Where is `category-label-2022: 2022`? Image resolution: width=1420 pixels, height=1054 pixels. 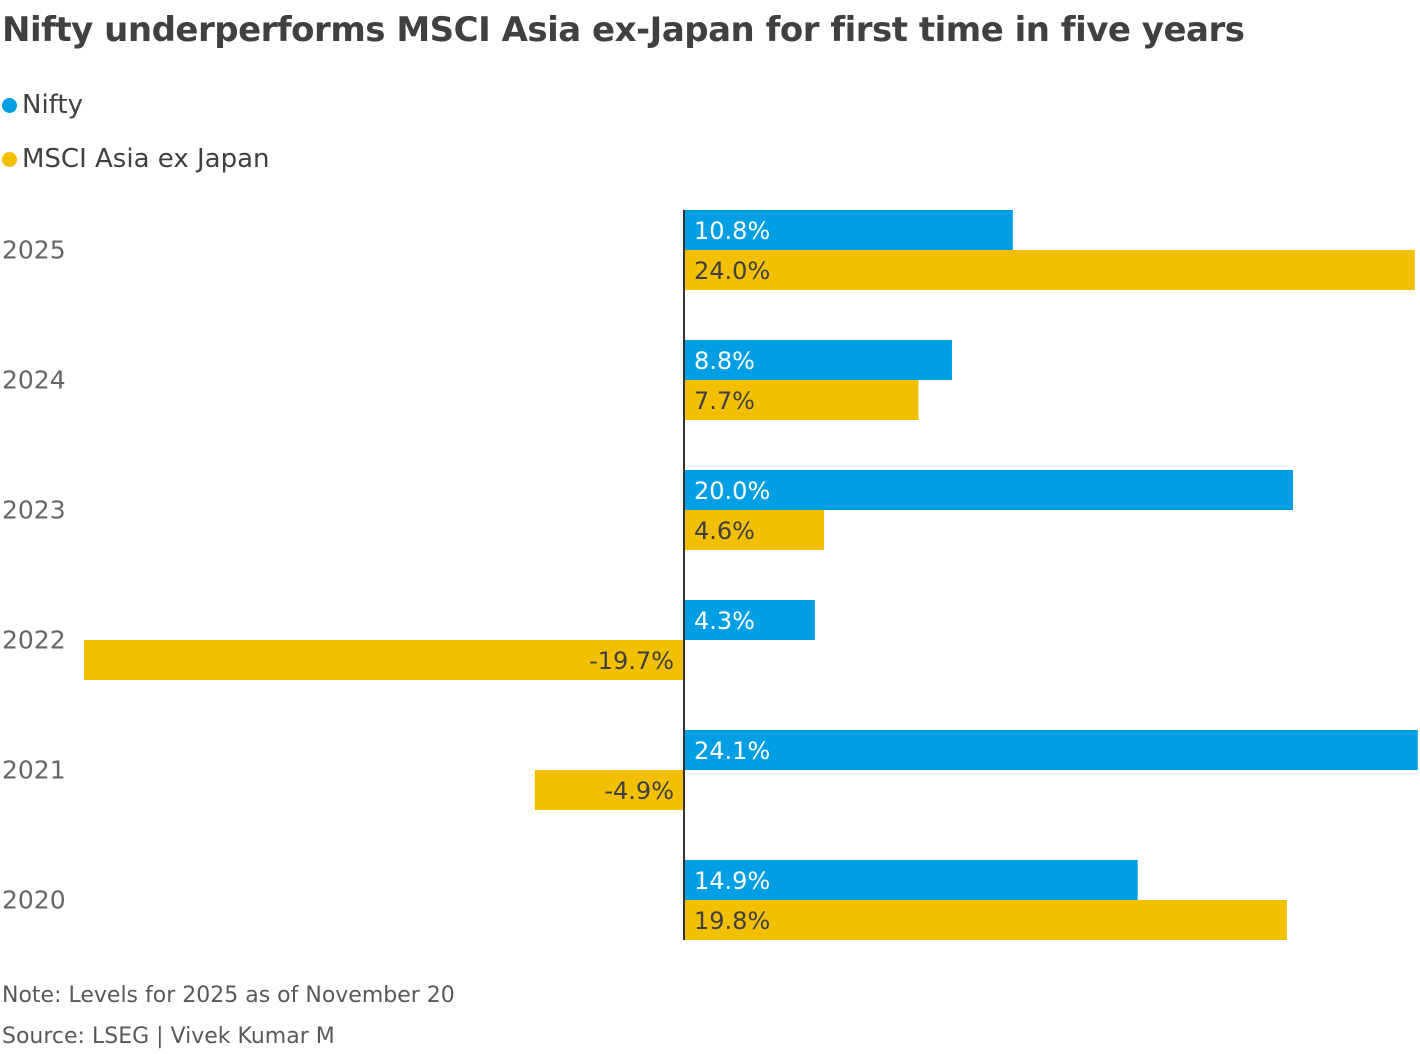
category-label-2022: 2022 is located at coordinates (34, 640).